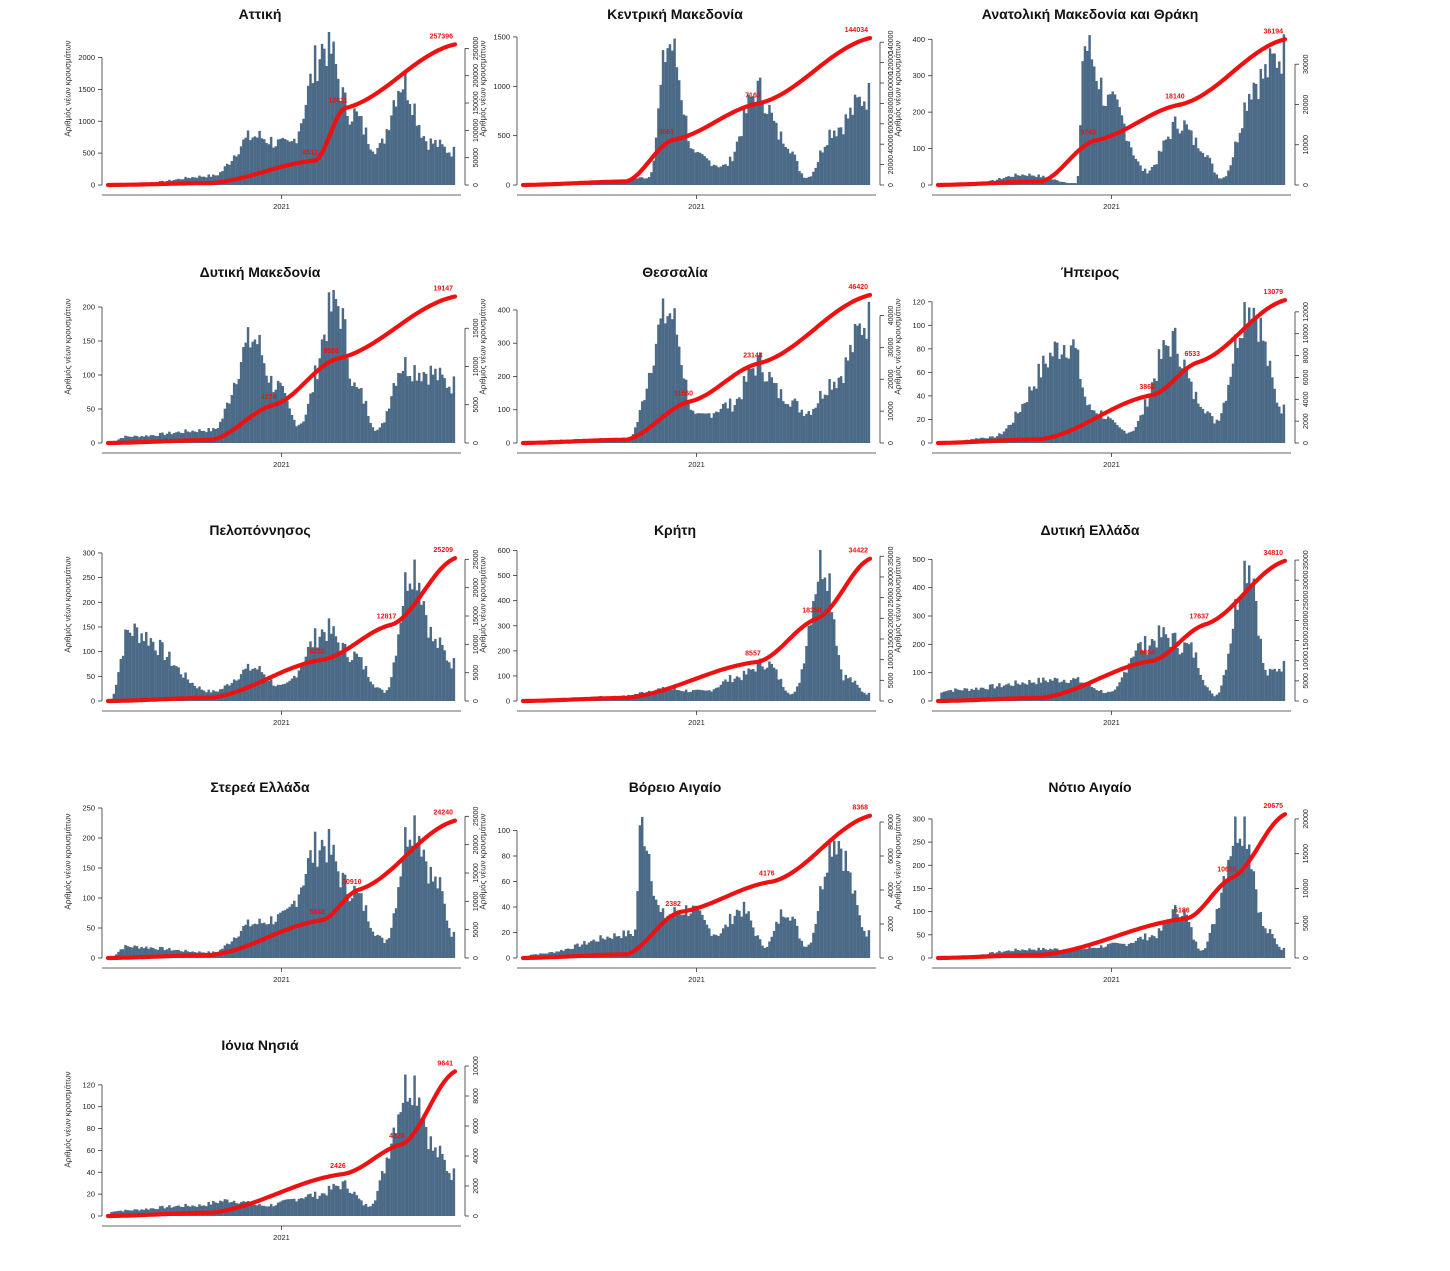 The width and height of the screenshot is (1450, 1271). Describe the element at coordinates (753, 654) in the screenshot. I see `cumulative-label: 8557` at that location.